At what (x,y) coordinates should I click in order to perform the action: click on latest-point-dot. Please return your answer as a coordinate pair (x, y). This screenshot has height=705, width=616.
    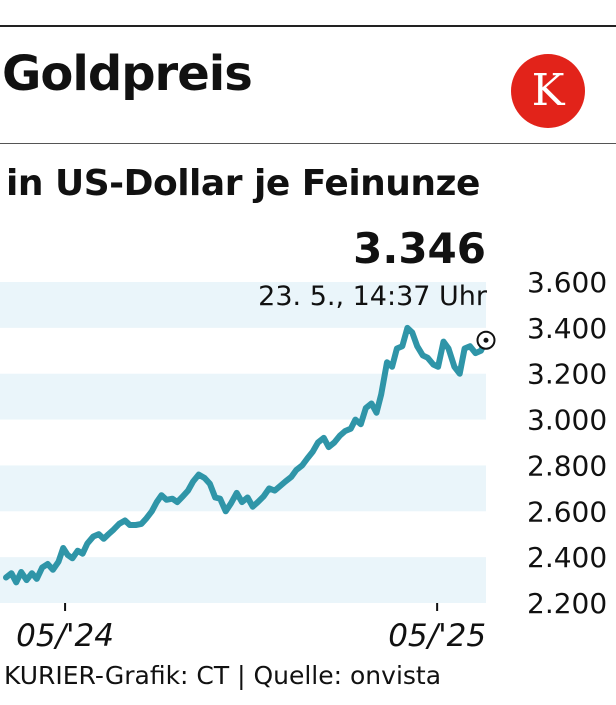
    Looking at the image, I should click on (486, 340).